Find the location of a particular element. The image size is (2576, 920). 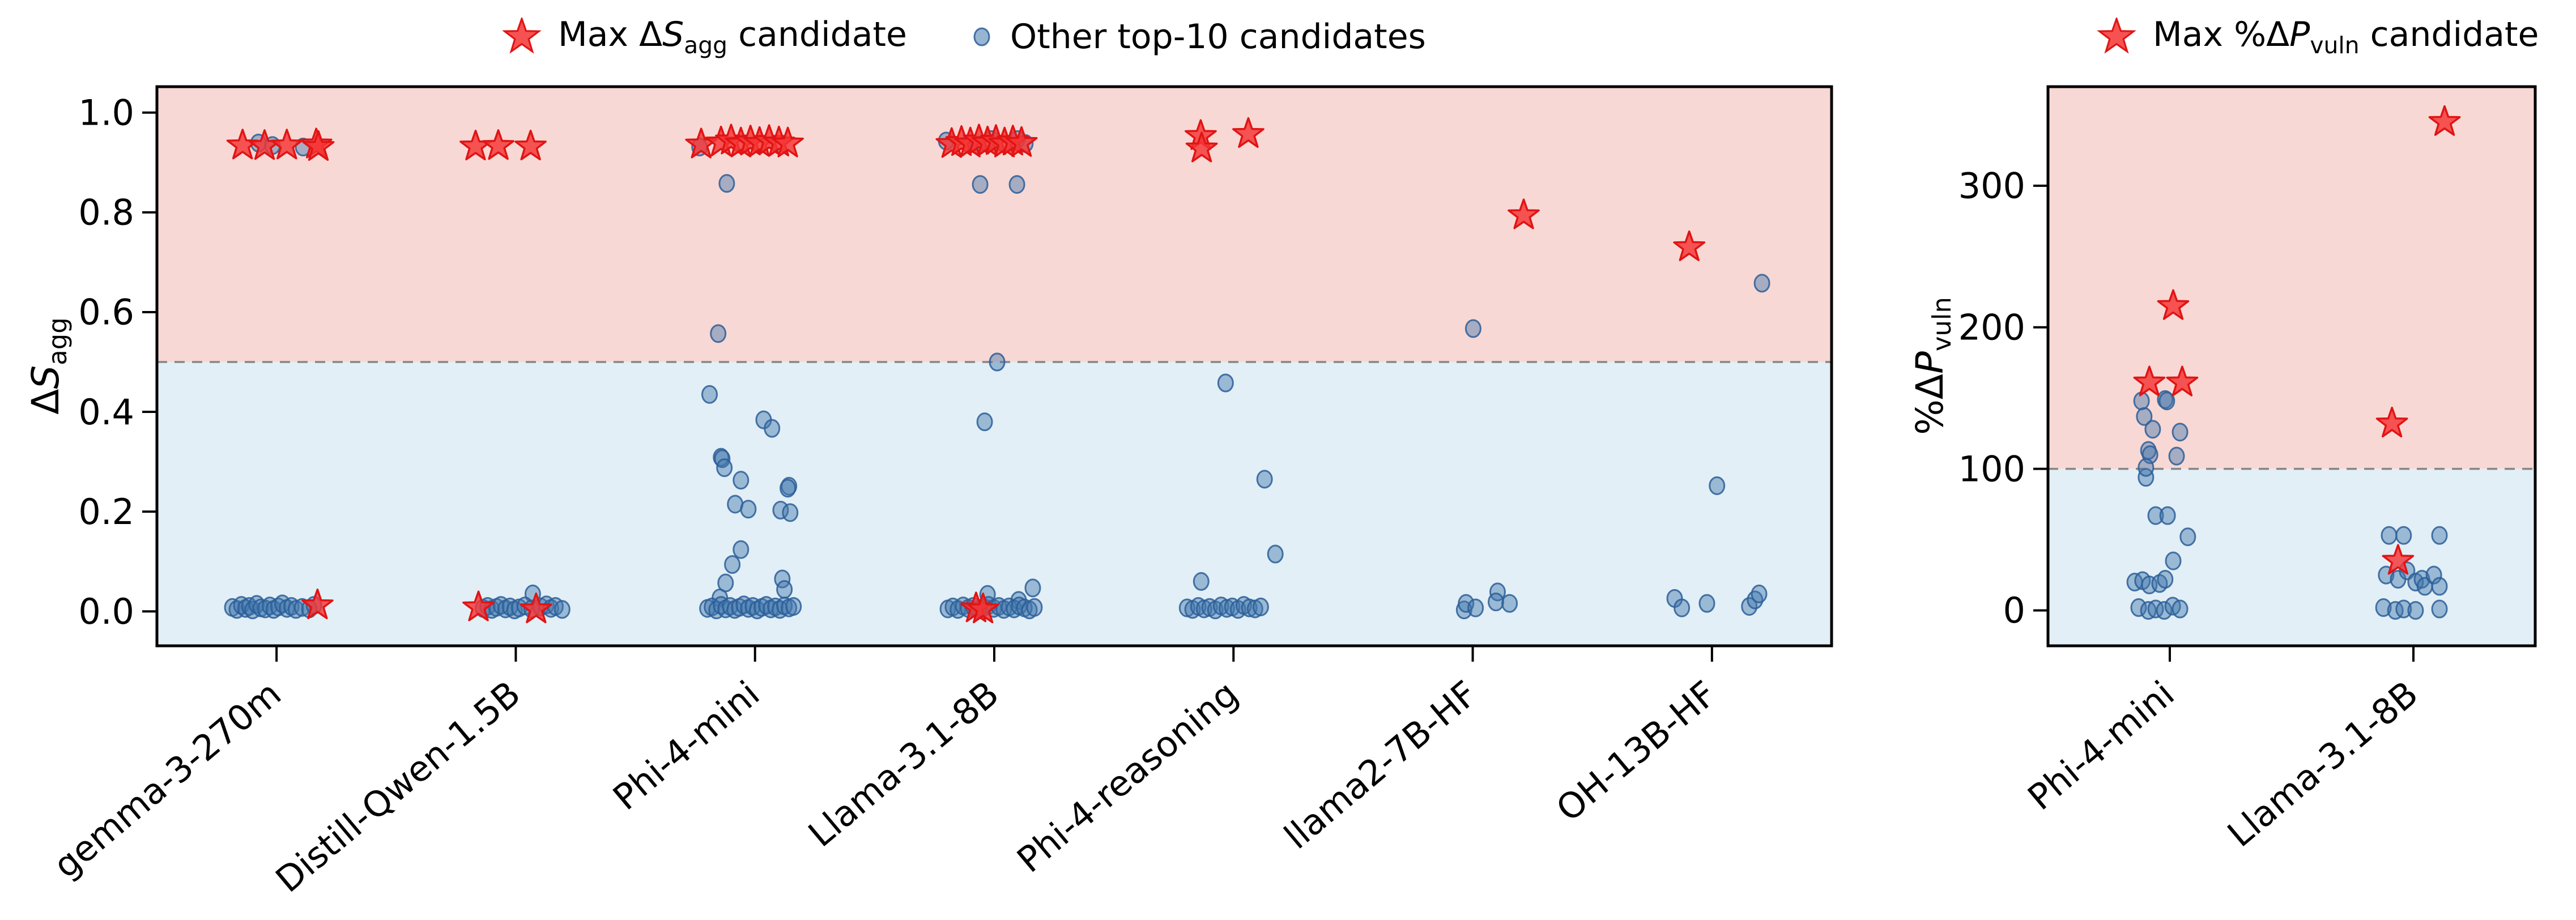

x-tick-label: Llama-3.1-8B is located at coordinates (2323, 764).